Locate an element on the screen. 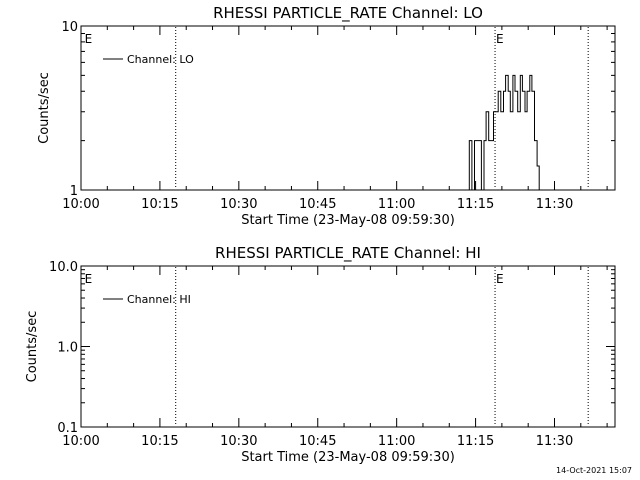 The height and width of the screenshot is (480, 640). plot-1-y-tick-label: 10 is located at coordinates (69, 27).